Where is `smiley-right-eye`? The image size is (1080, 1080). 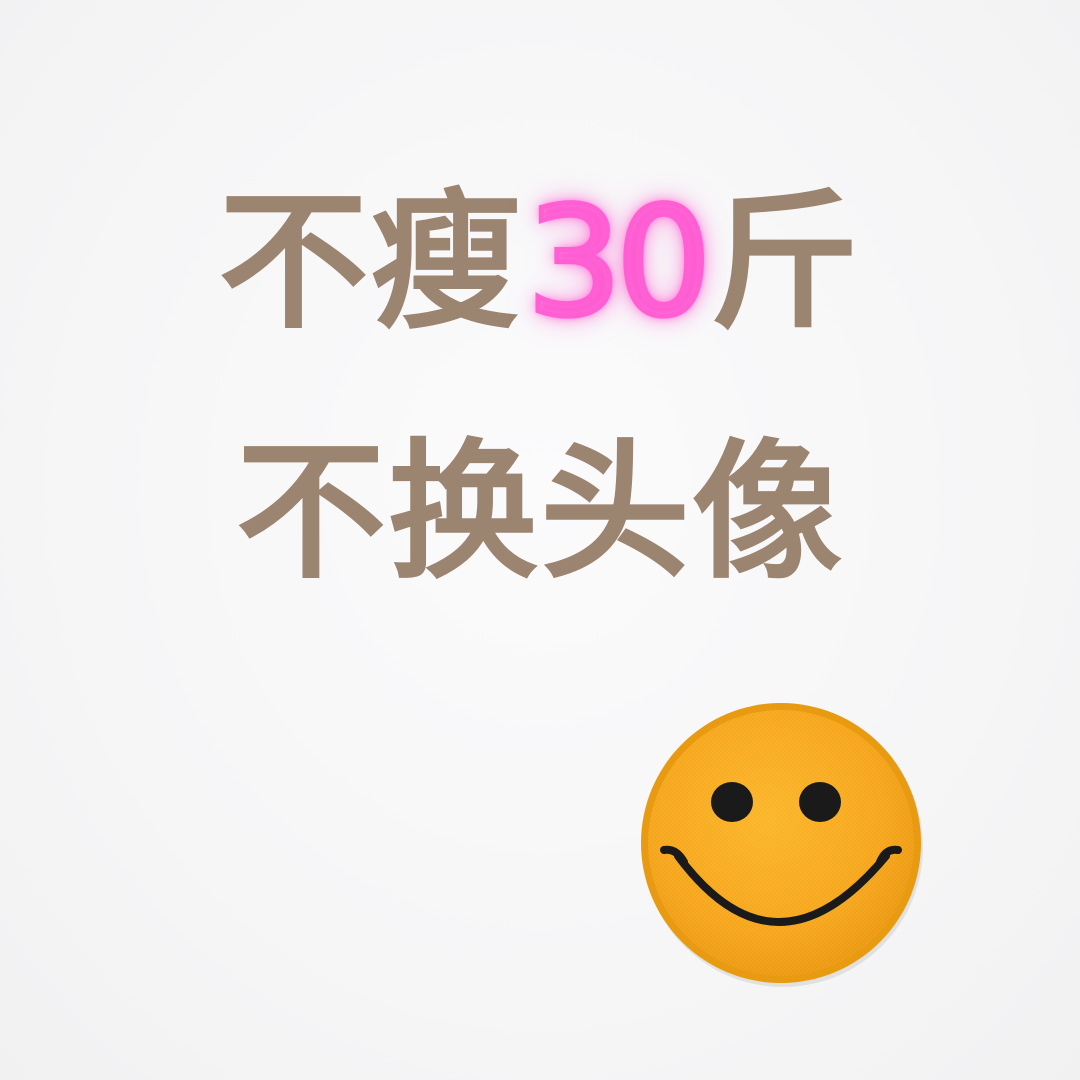
smiley-right-eye is located at coordinates (820, 802).